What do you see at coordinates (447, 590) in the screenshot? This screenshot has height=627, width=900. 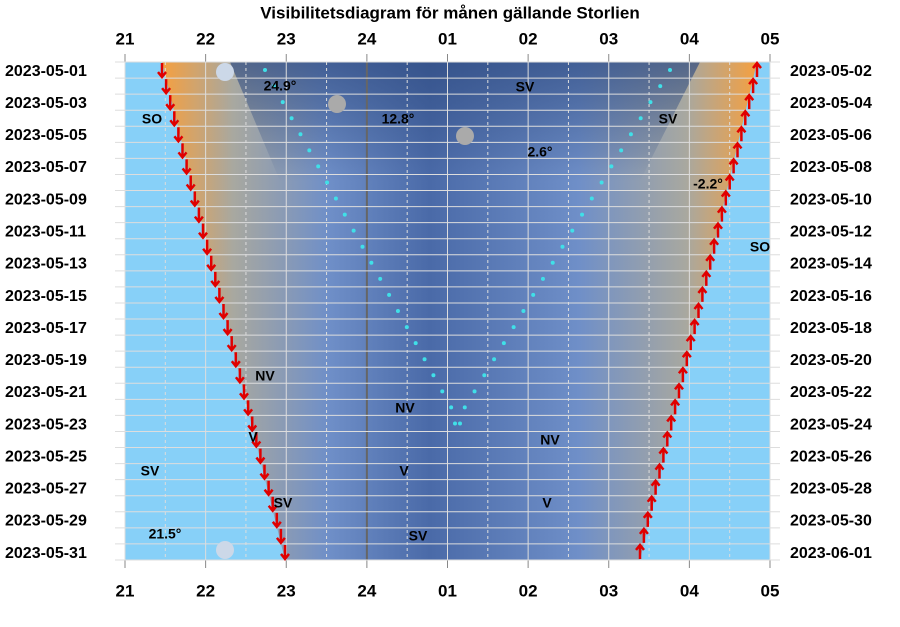 I see `hour-label: 01` at bounding box center [447, 590].